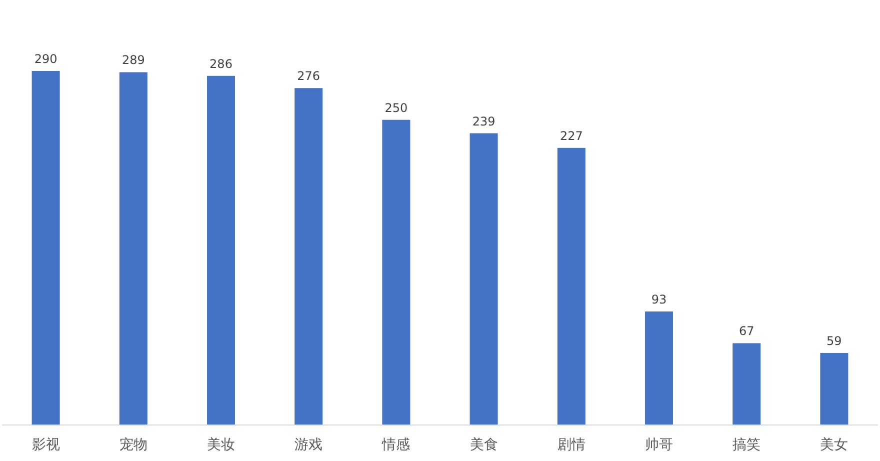  Describe the element at coordinates (571, 445) in the screenshot. I see `x-tick-label: 剧情` at that location.